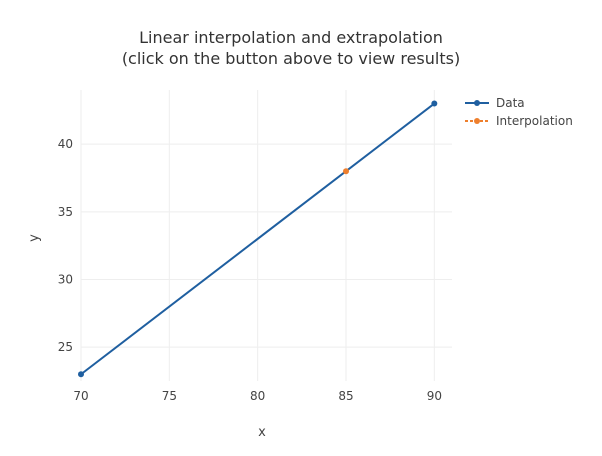 Image resolution: width=602 pixels, height=456 pixels. I want to click on x-tick-label: 80, so click(257, 396).